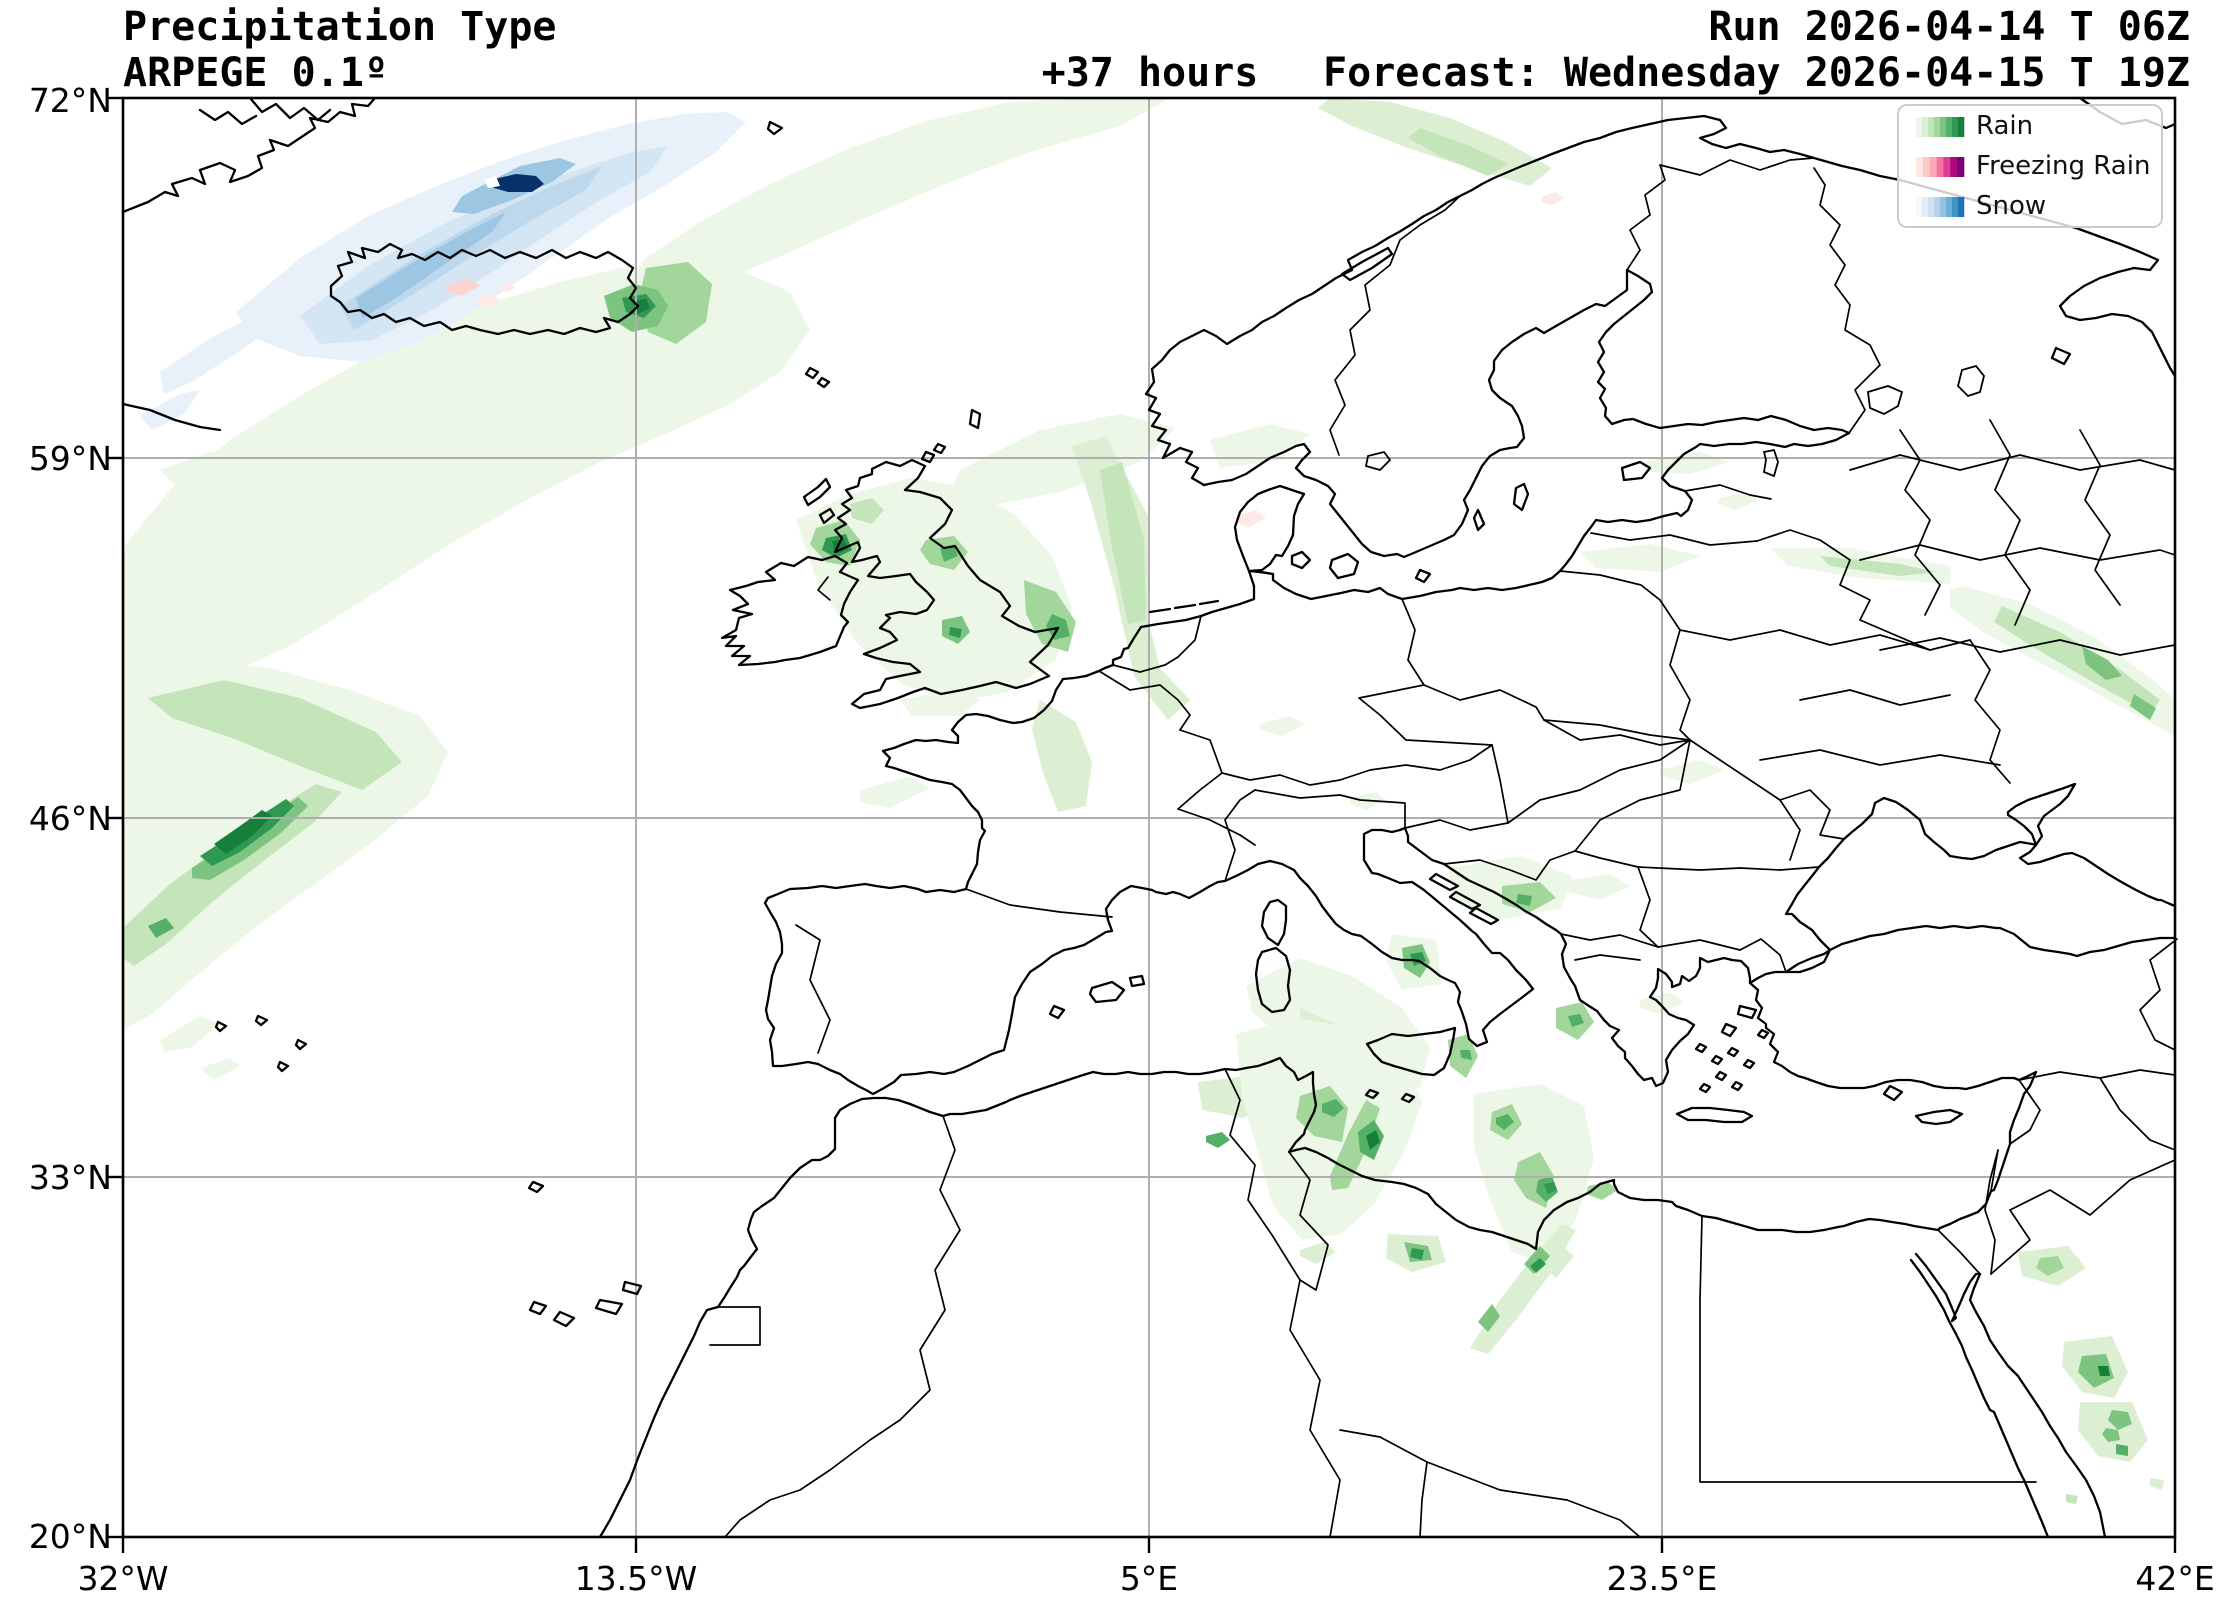  I want to click on y-tick-label: 59°N, so click(70, 458).